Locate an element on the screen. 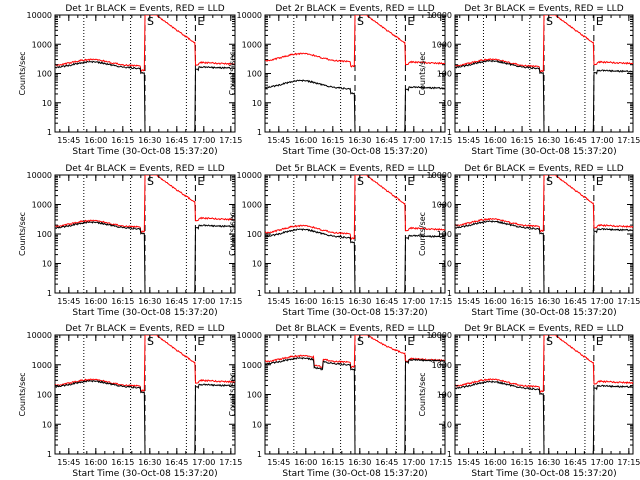  panel-title: Det 9r BLACK = Events, RED = LLD is located at coordinates (543, 329).